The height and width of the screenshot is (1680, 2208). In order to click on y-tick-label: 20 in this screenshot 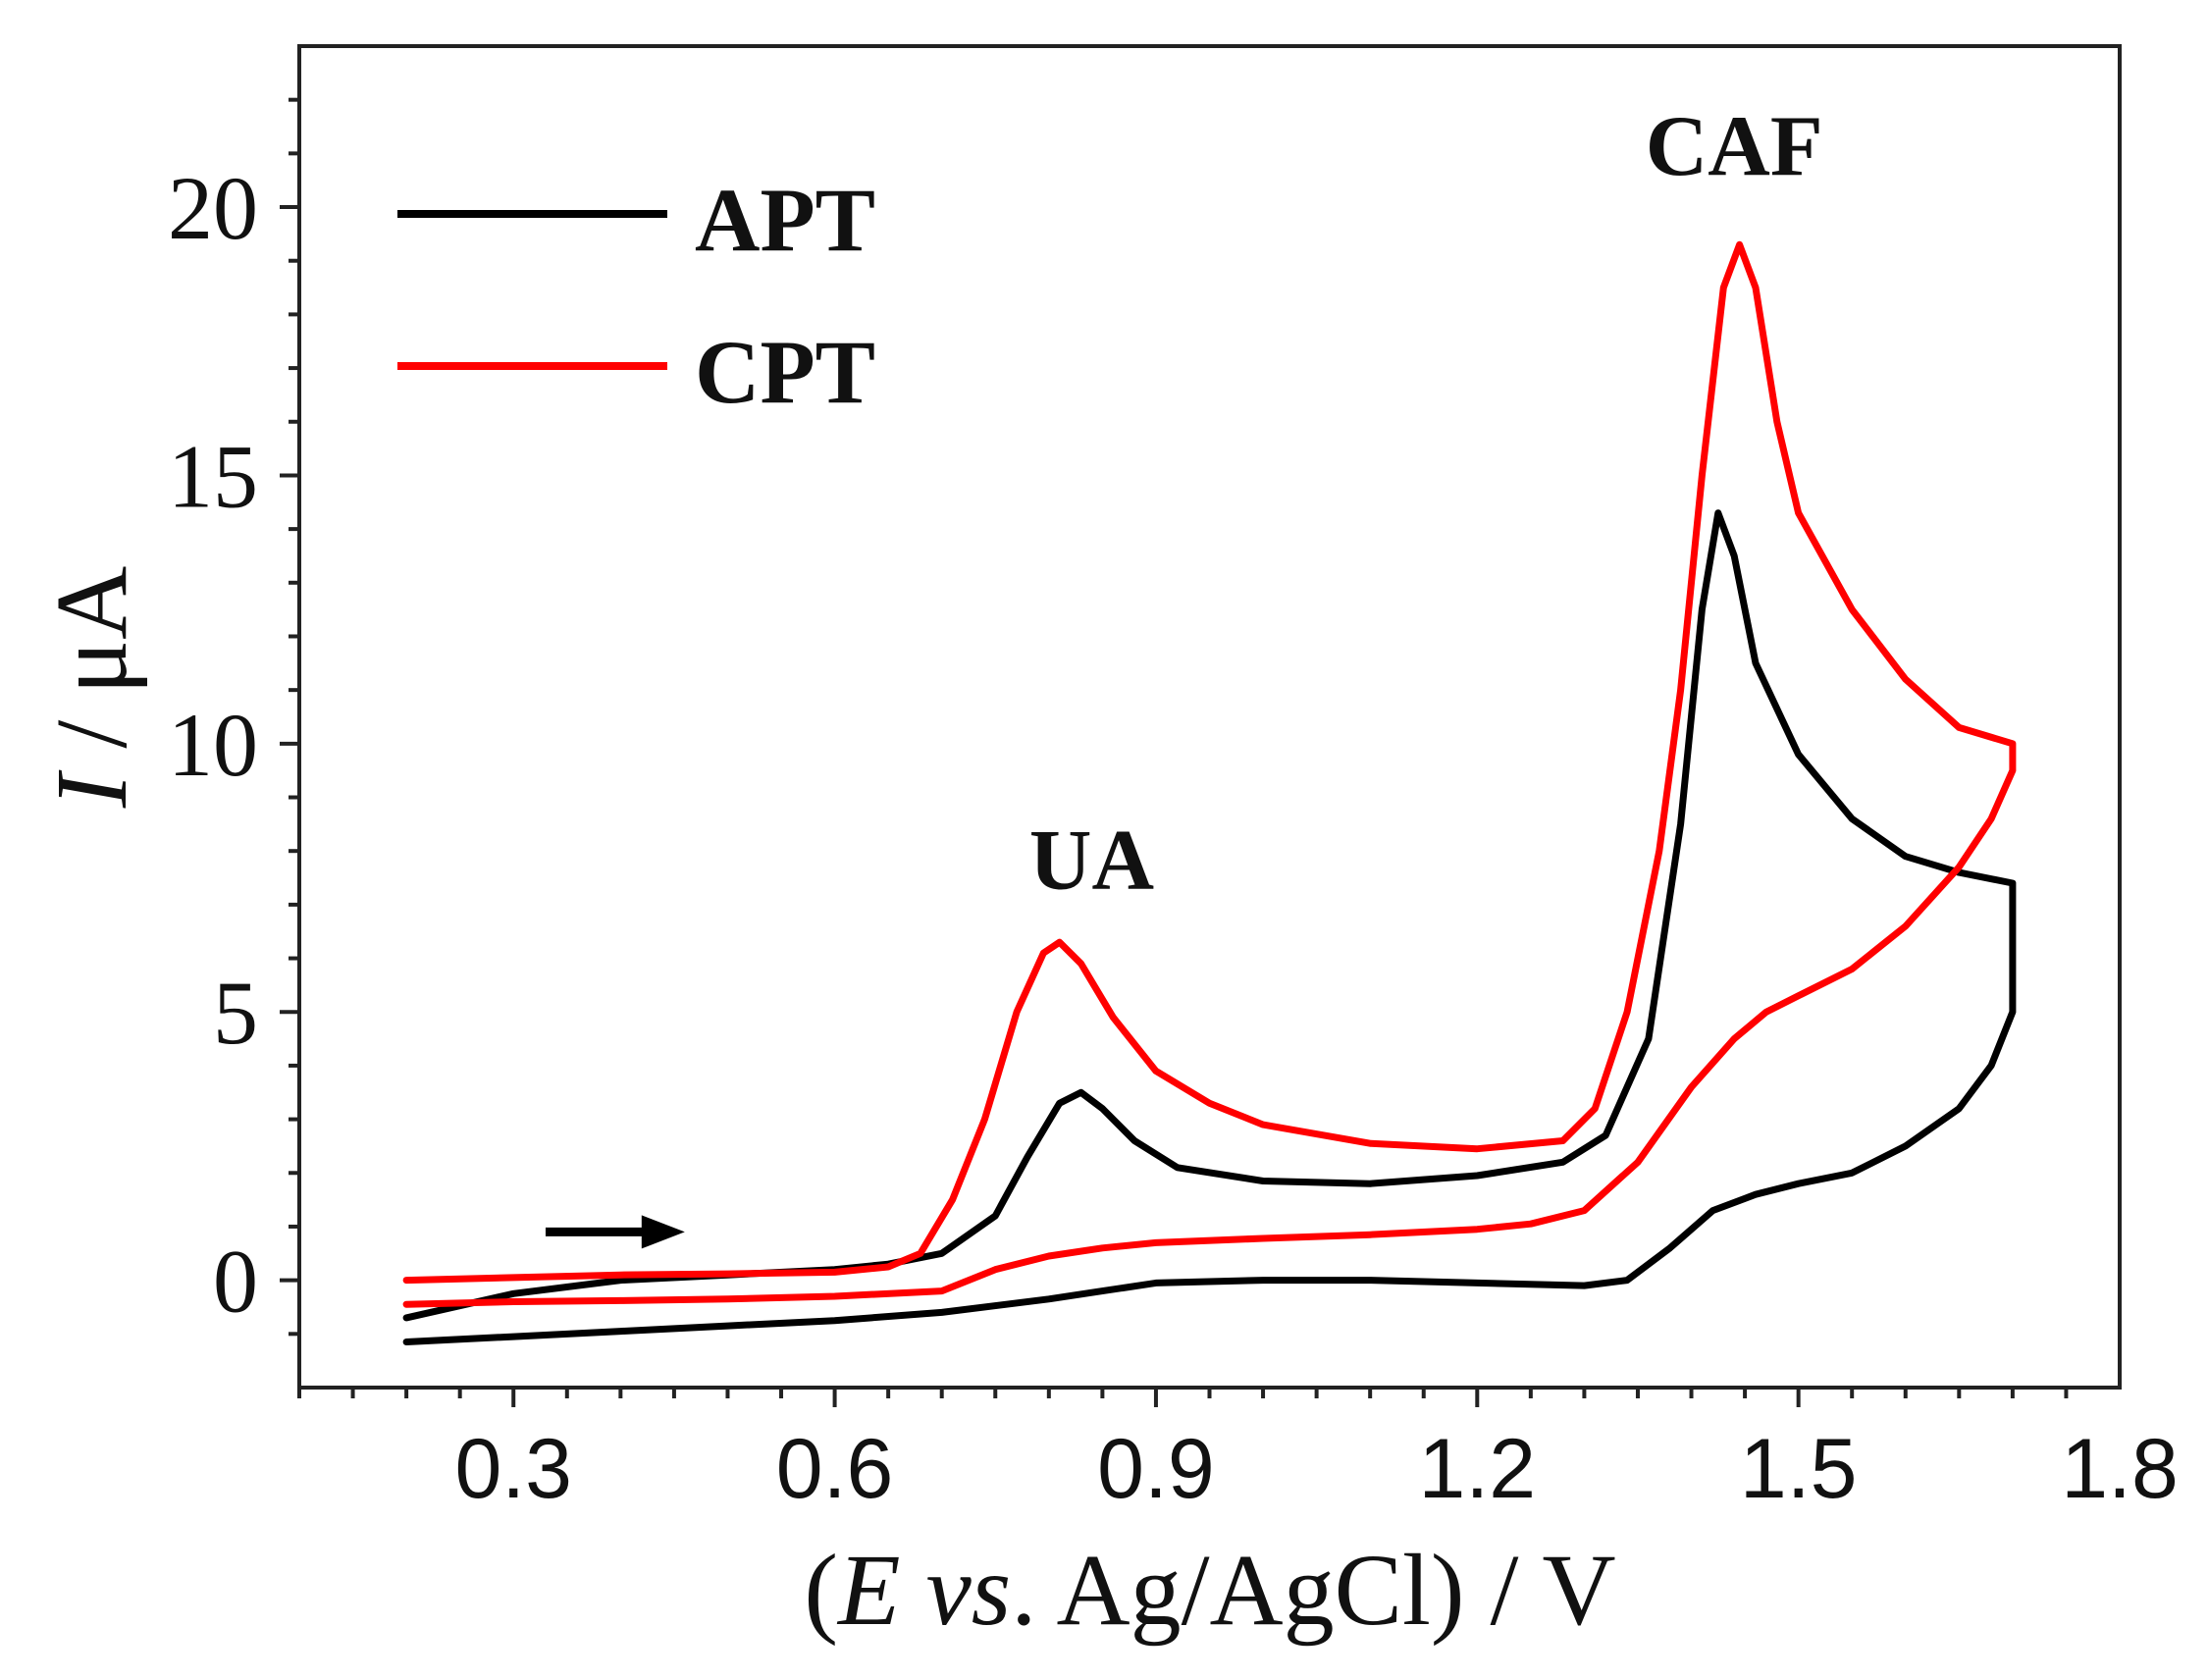, I will do `click(213, 208)`.